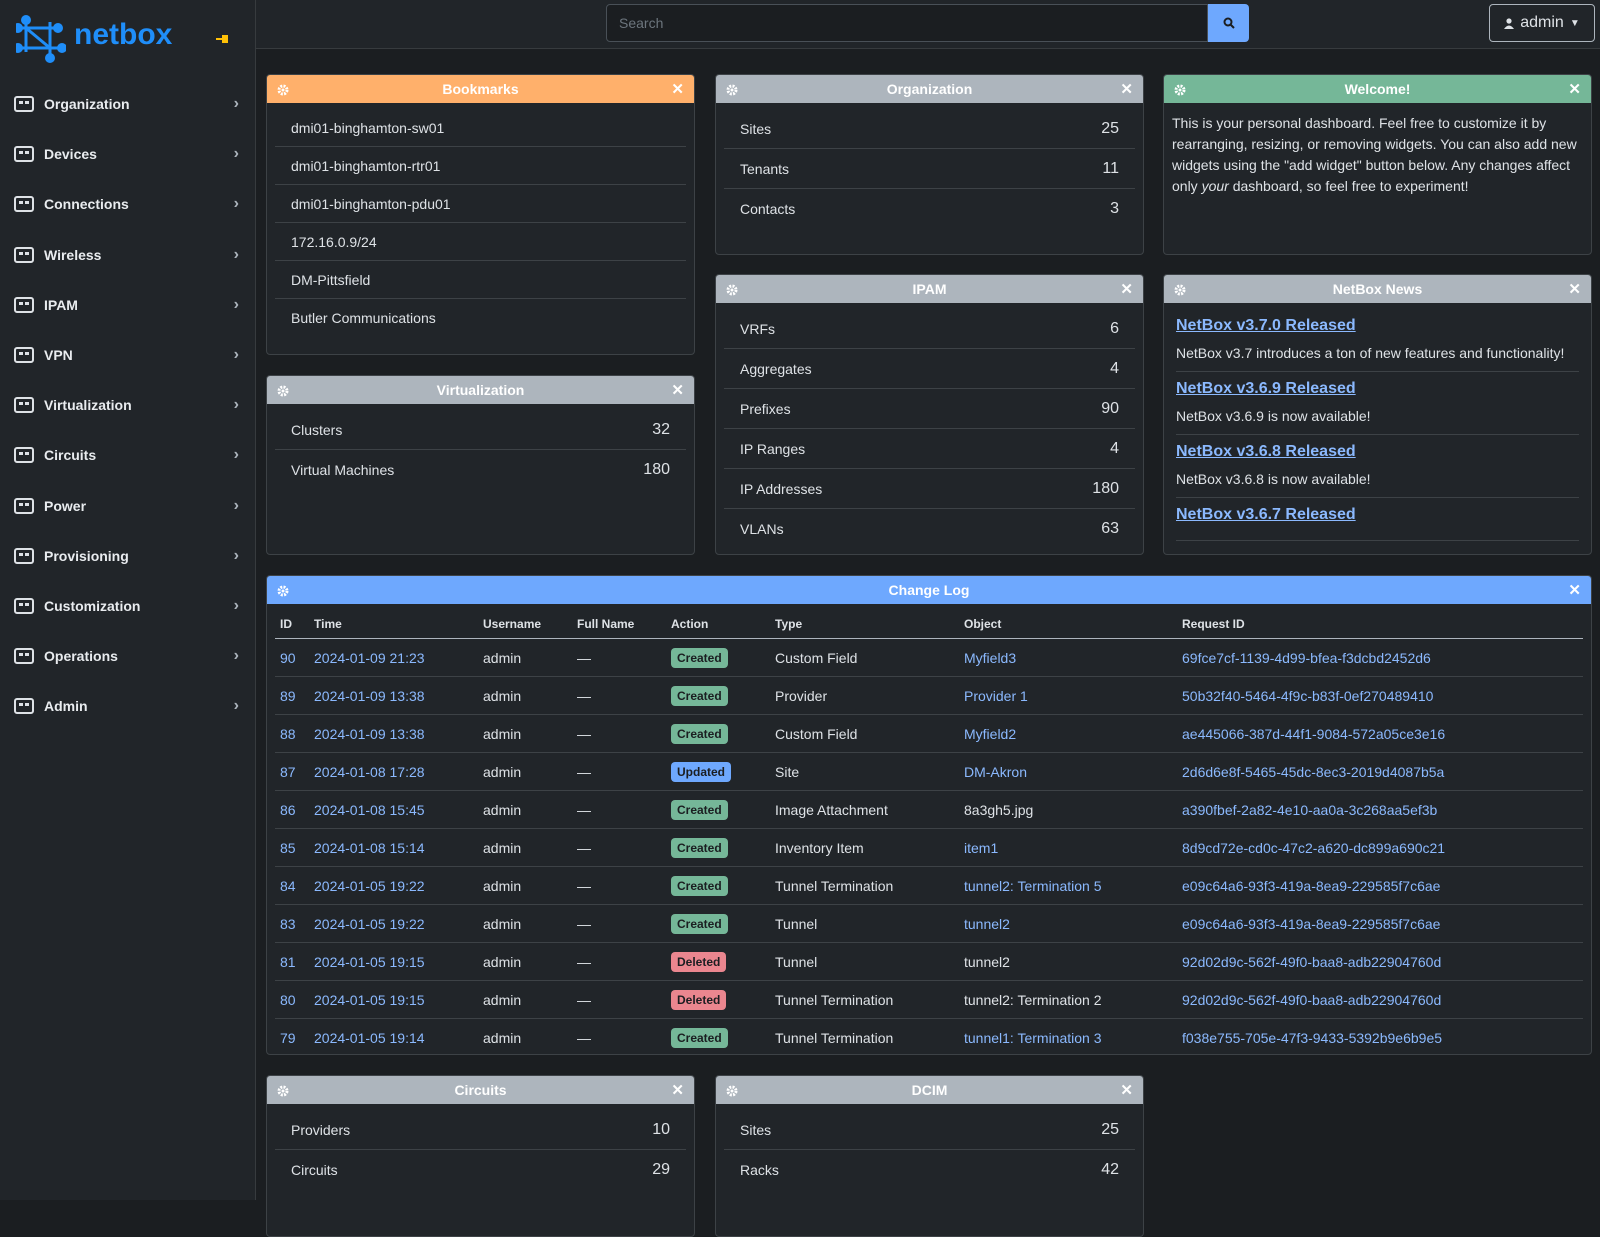 Image resolution: width=1600 pixels, height=1237 pixels. I want to click on count-row: Prefixes 90, so click(929, 409).